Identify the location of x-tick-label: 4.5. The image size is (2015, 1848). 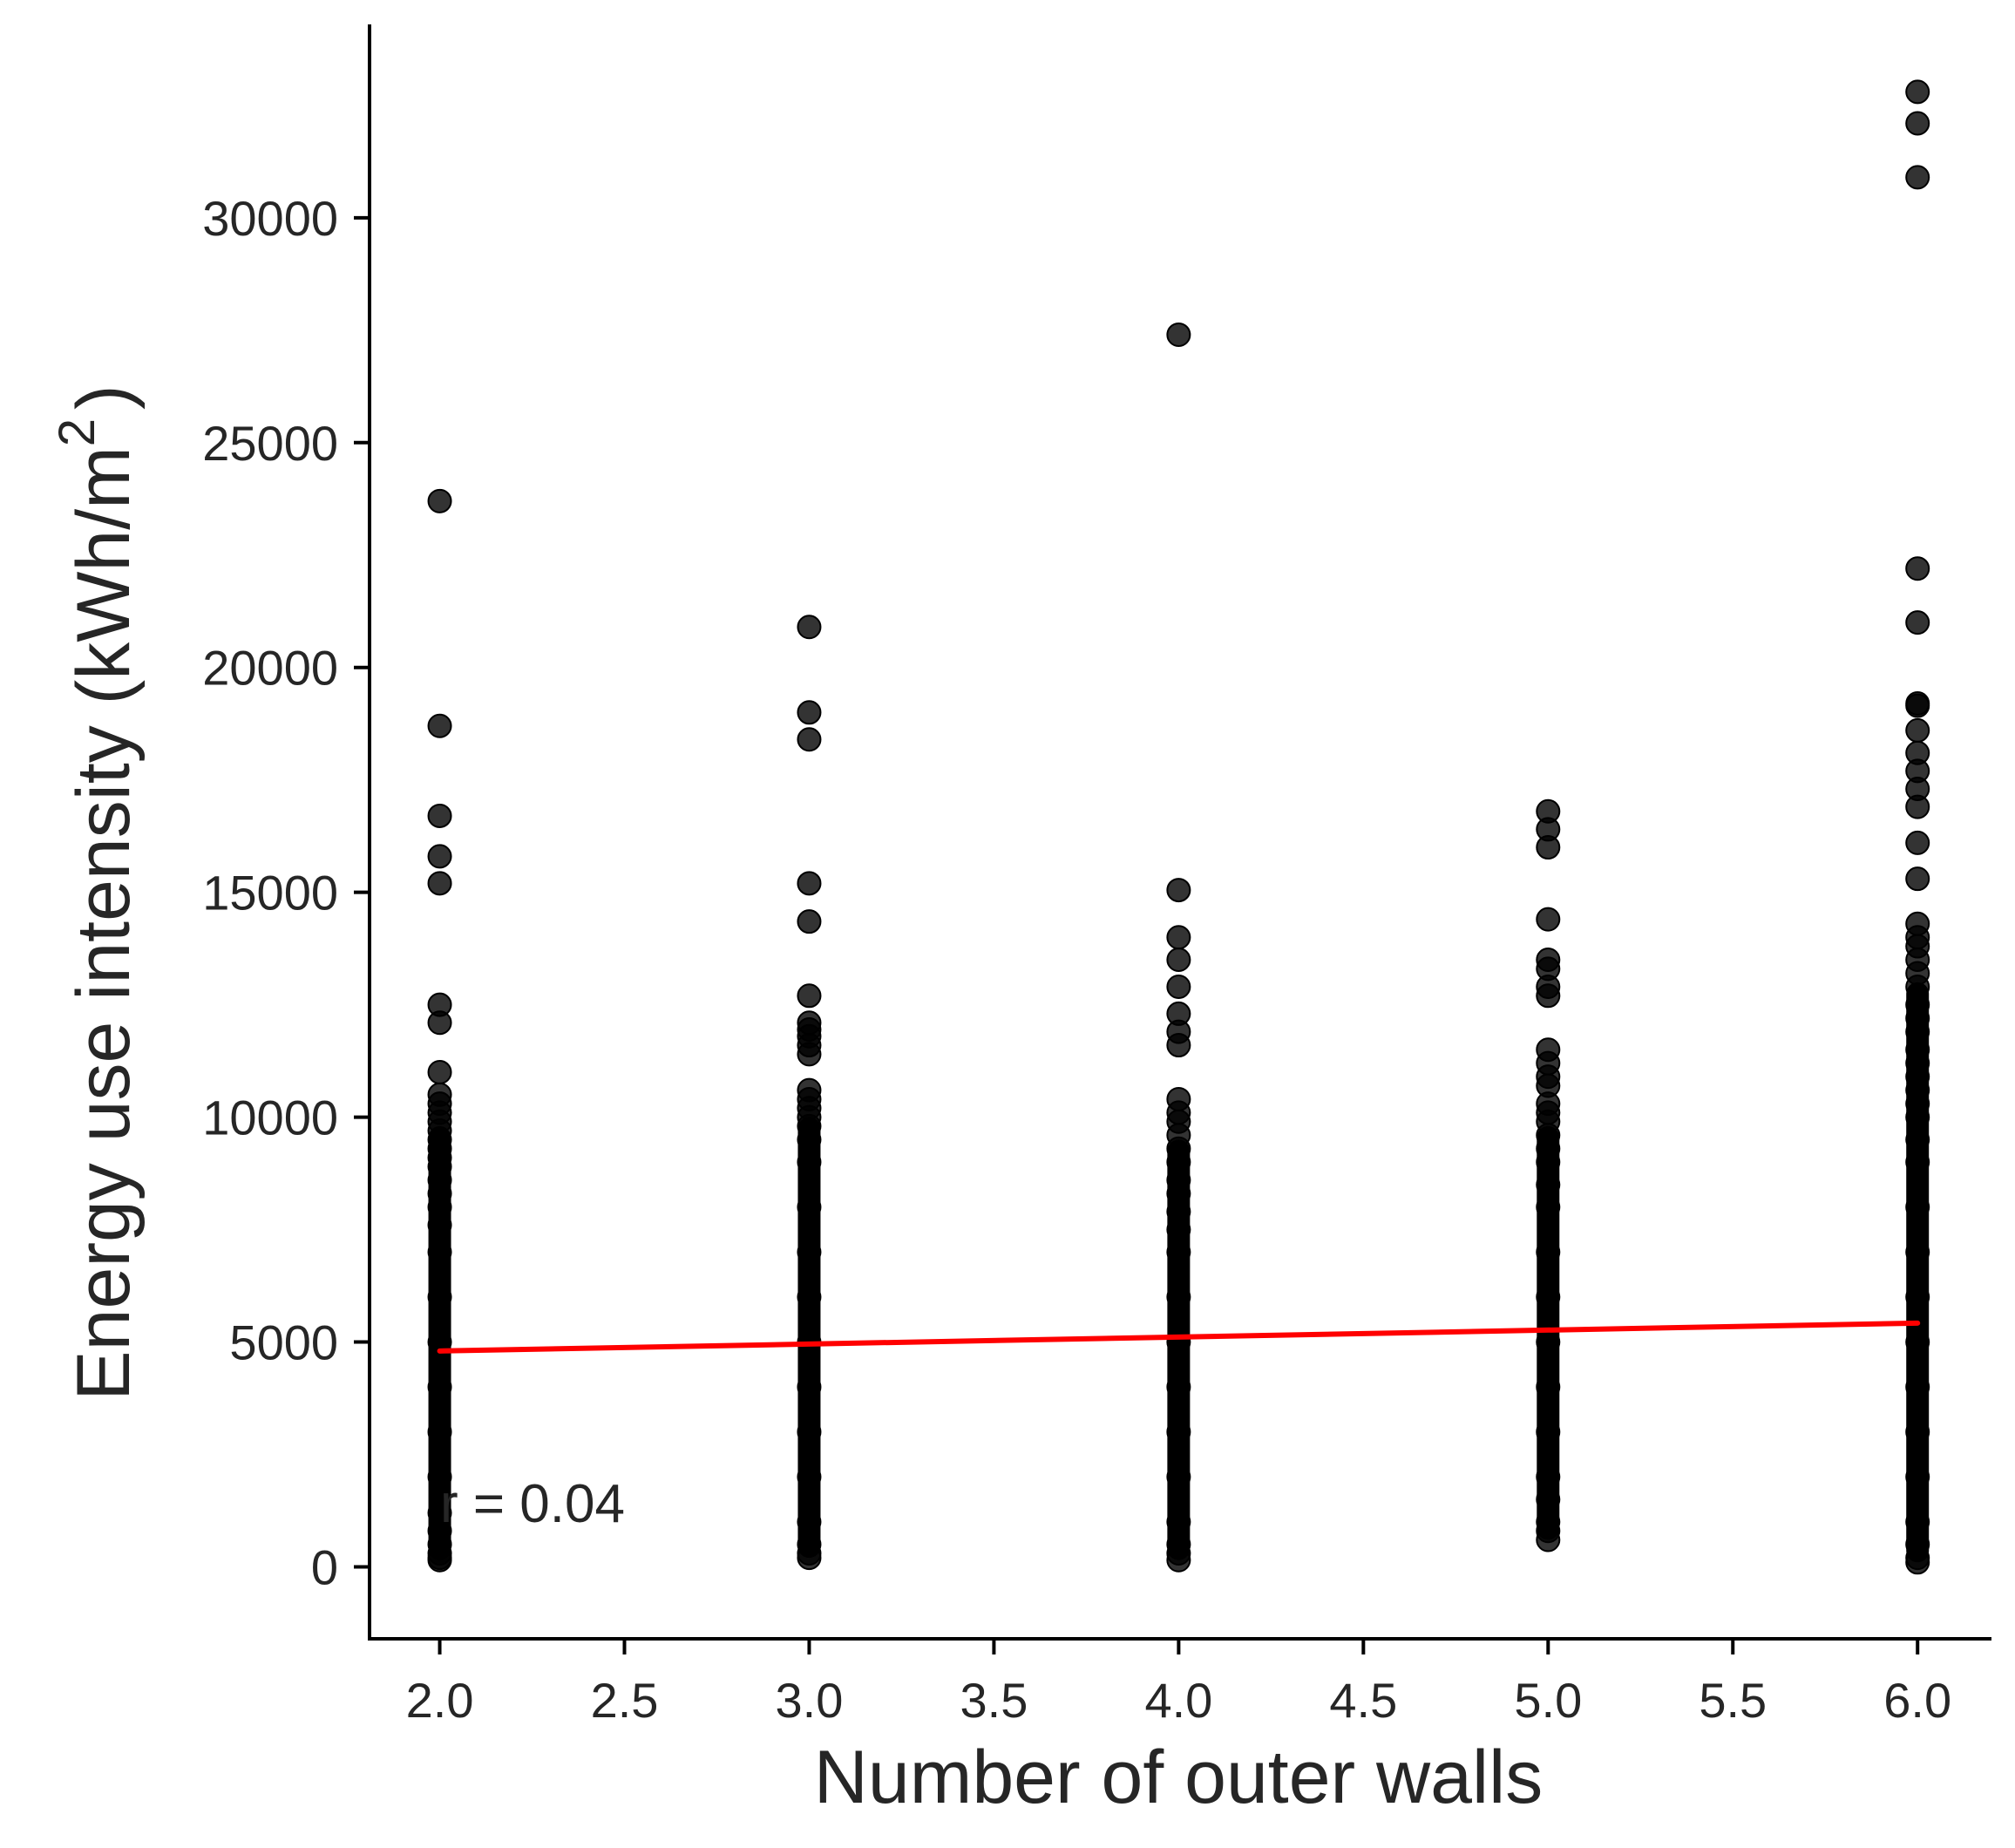
(1363, 1700).